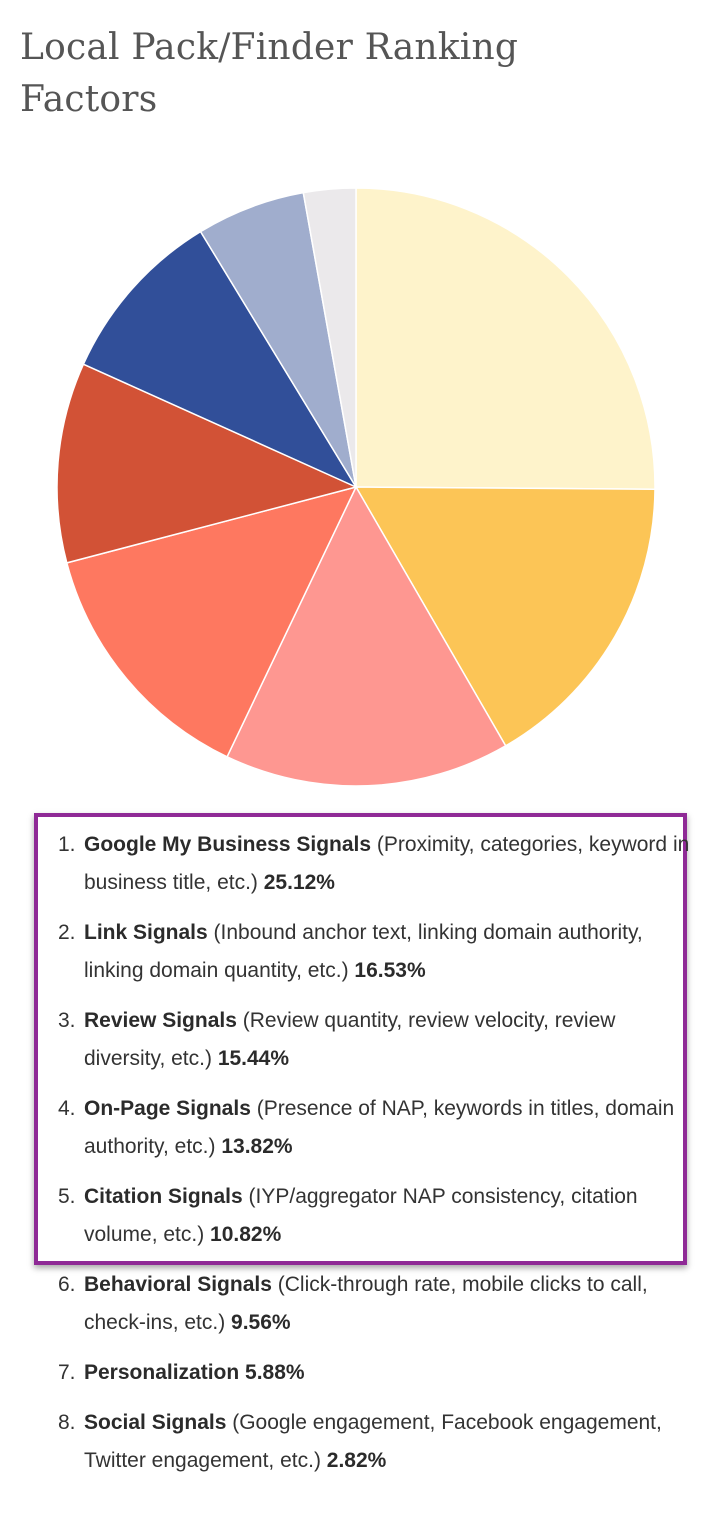  I want to click on factor-number: 1., so click(67, 844).